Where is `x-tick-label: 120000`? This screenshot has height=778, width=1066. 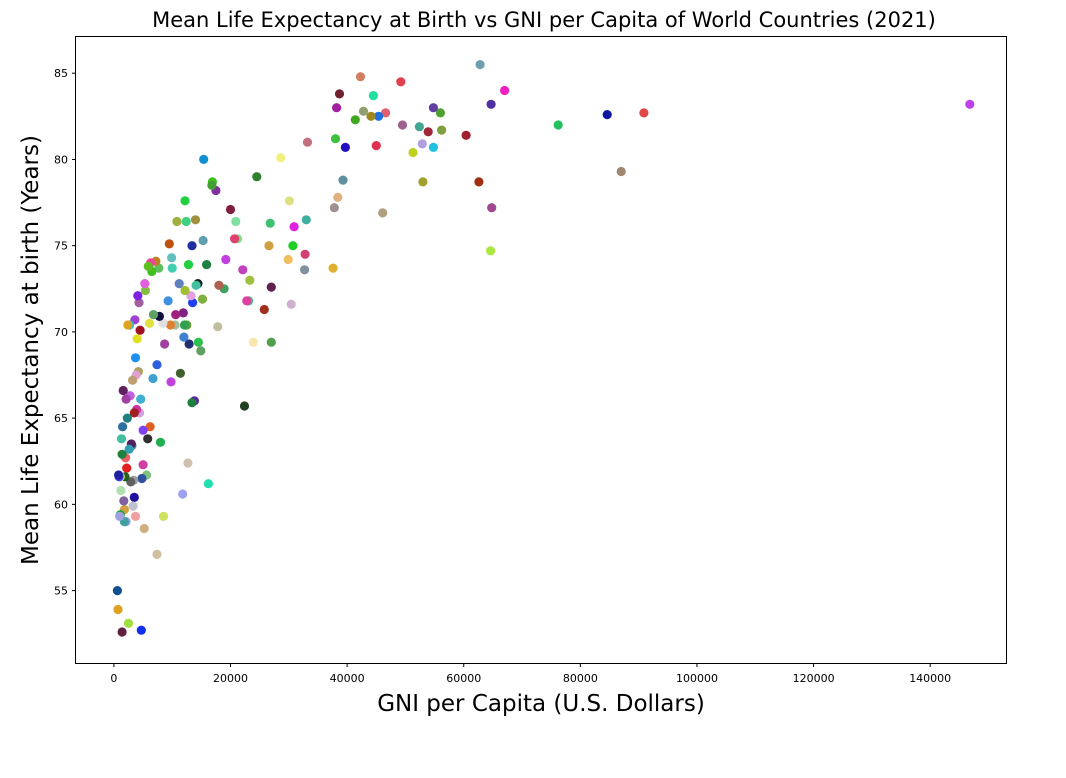
x-tick-label: 120000 is located at coordinates (814, 678).